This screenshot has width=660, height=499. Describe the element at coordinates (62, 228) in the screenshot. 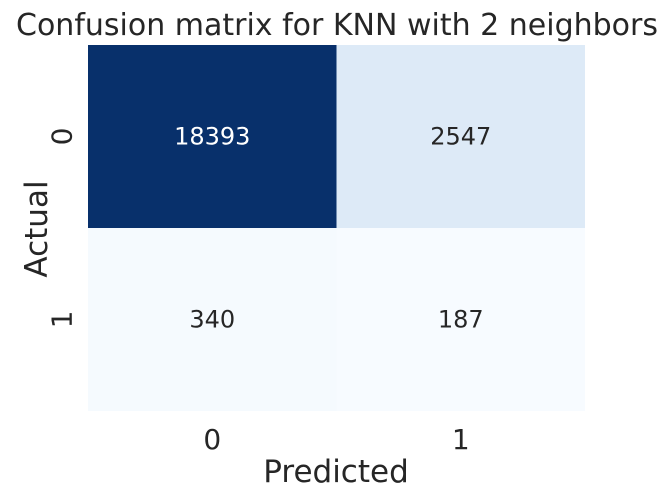

I see `y-axis-ticks: 01` at that location.